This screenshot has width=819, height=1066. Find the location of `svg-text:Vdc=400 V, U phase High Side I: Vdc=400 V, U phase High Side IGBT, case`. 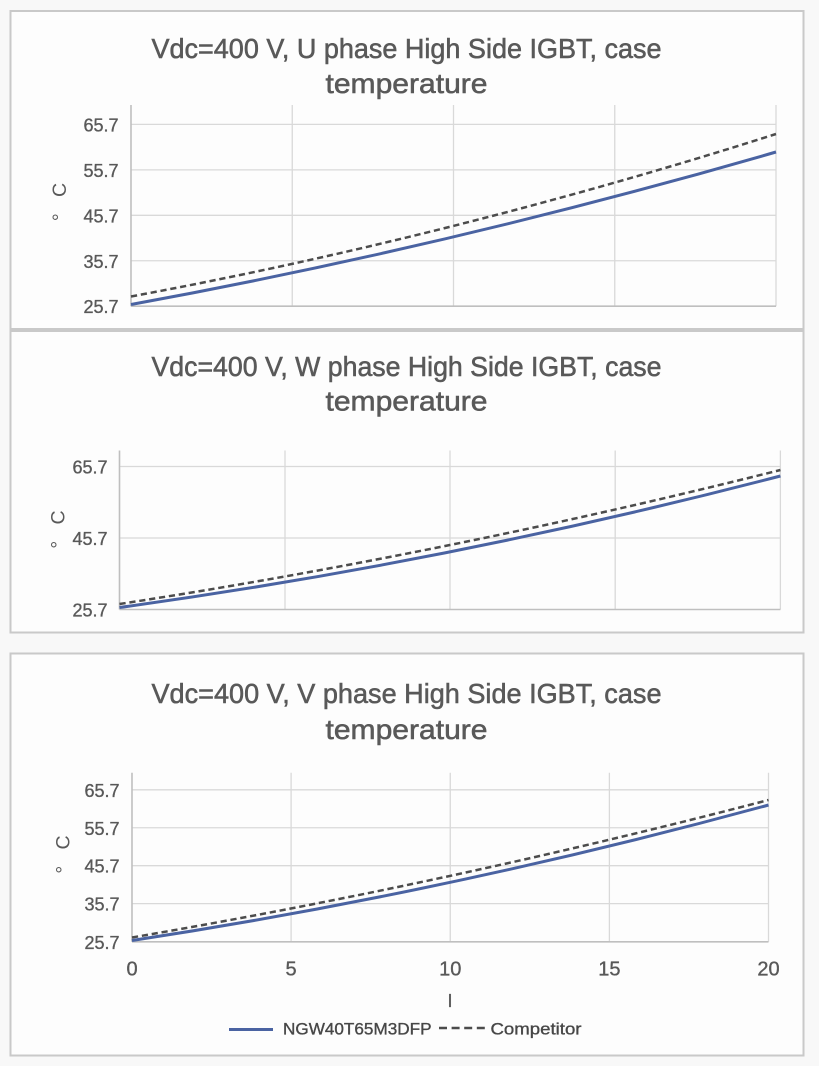

svg-text:Vdc=400 V, U phase High Side I: Vdc=400 V, U phase High Side IGBT, case is located at coordinates (407, 48).